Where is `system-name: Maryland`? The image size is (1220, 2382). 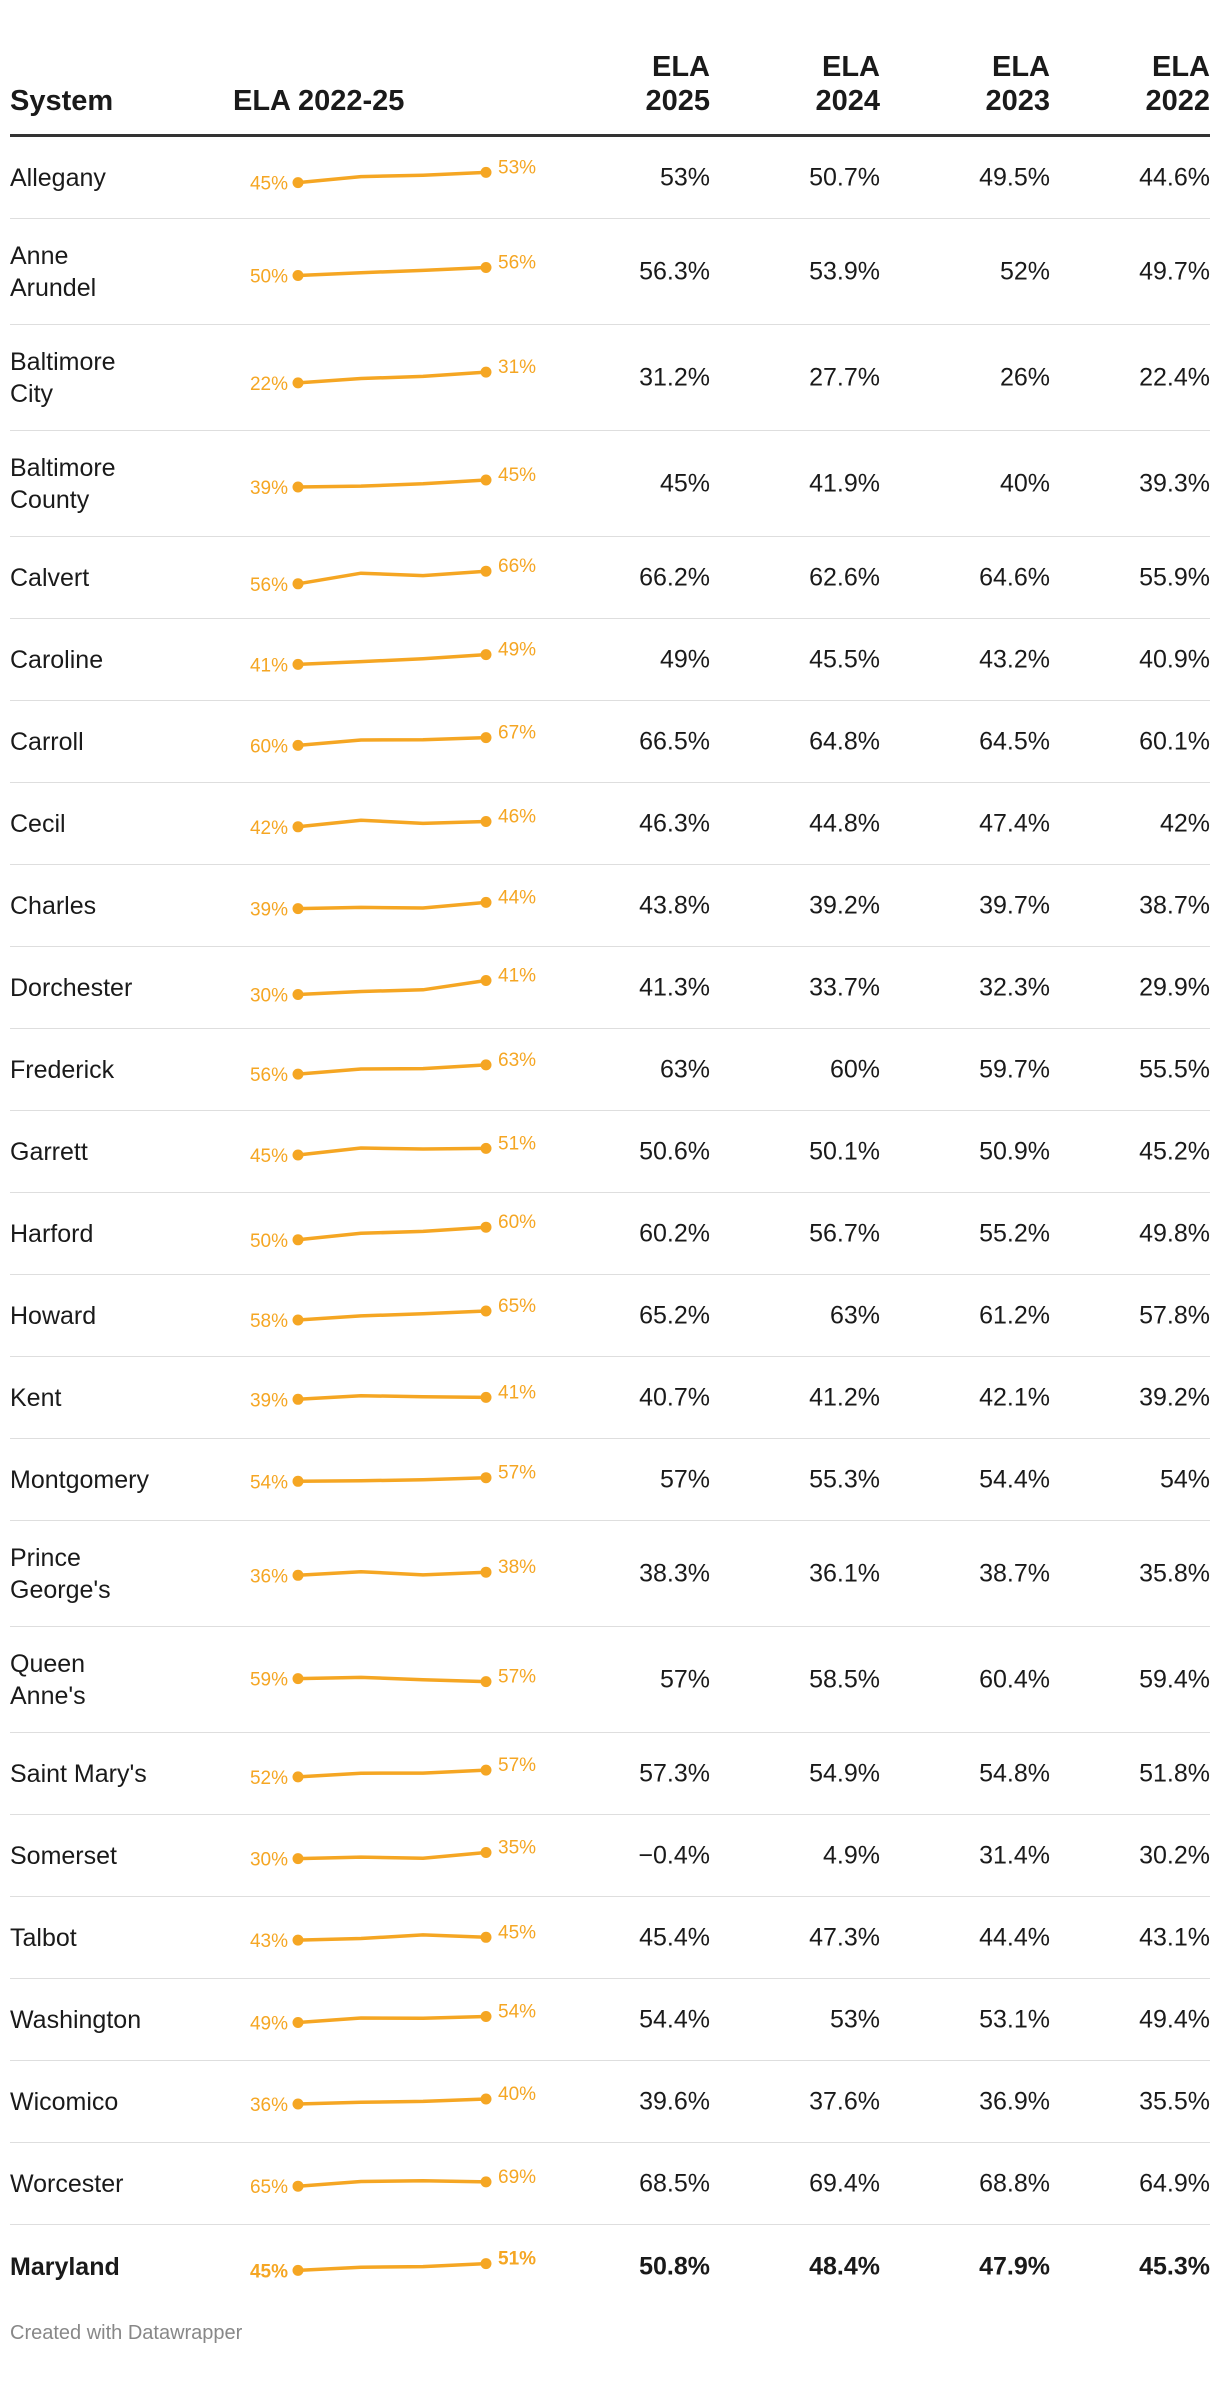
system-name: Maryland is located at coordinates (65, 2267).